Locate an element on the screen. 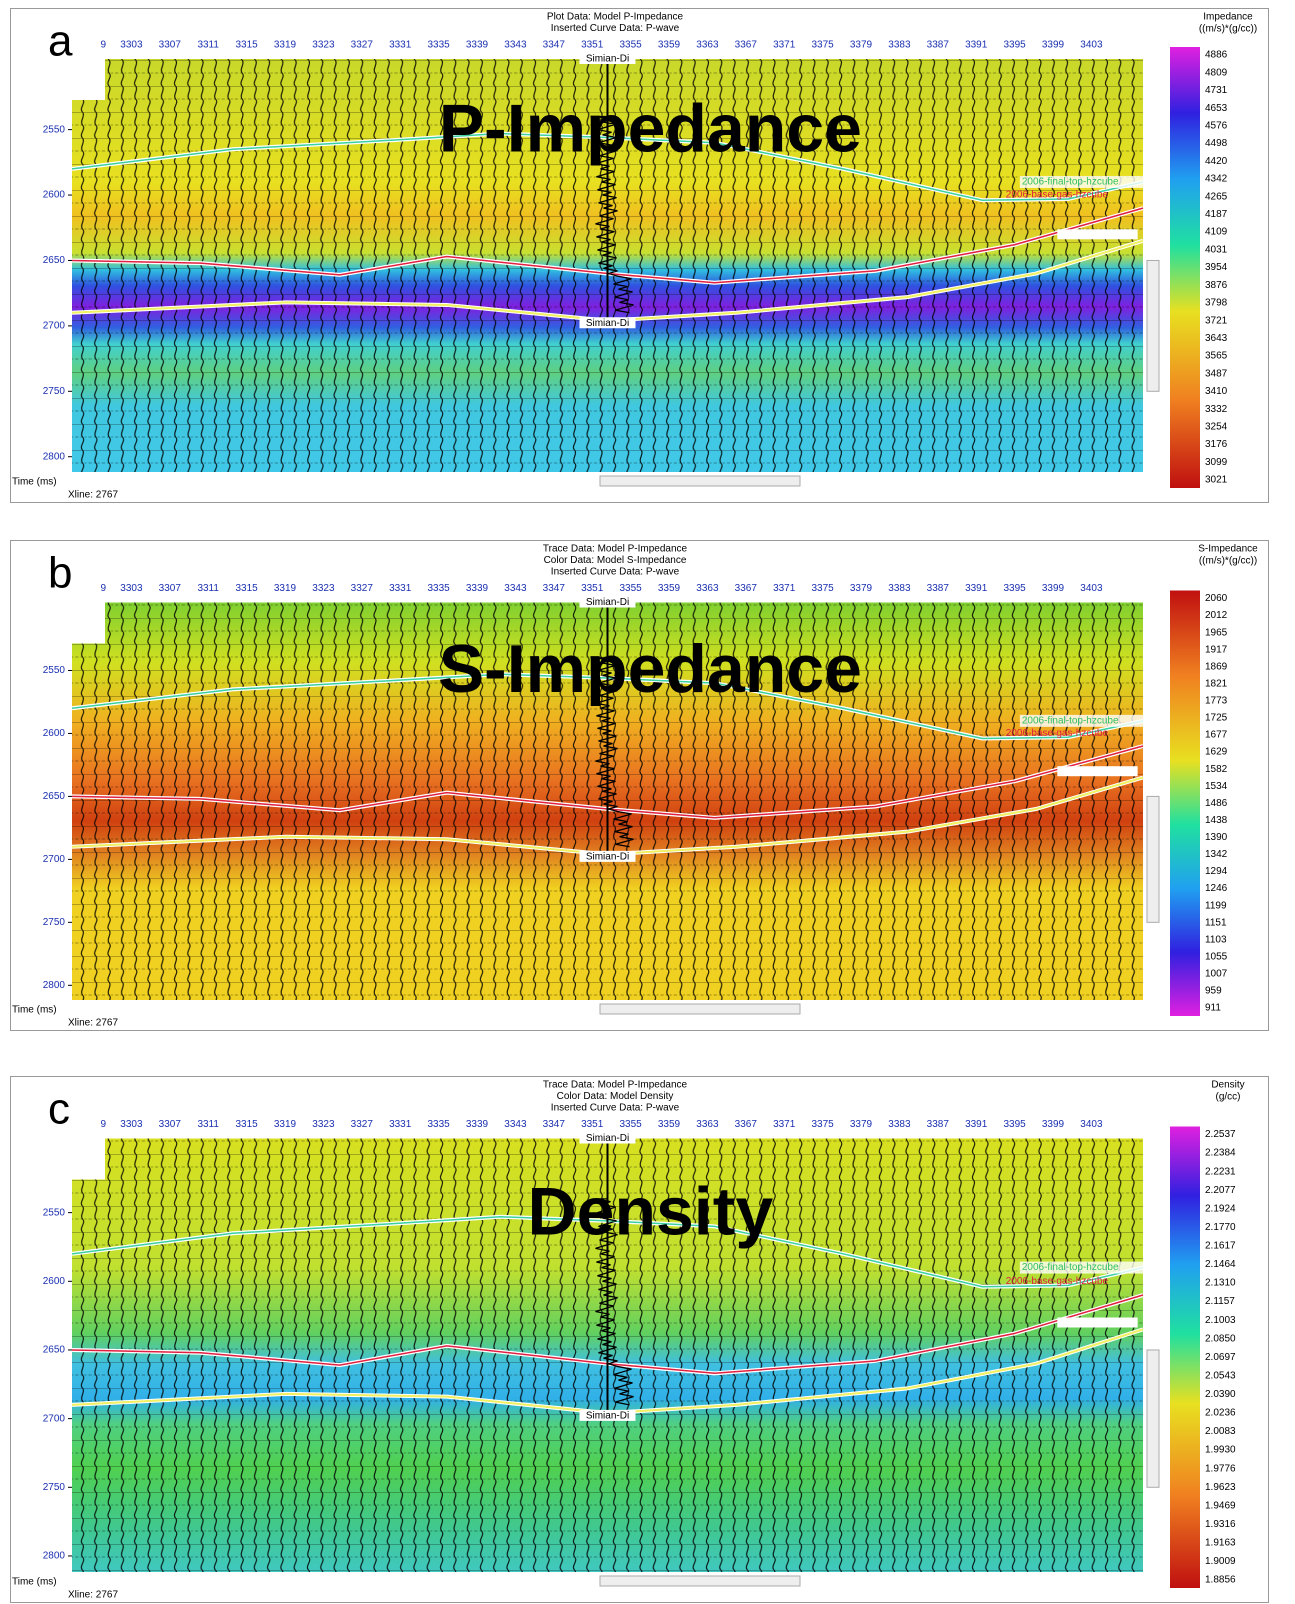 Image resolution: width=1295 pixels, height=1604 pixels. colorbar-label: 1486 is located at coordinates (1216, 803).